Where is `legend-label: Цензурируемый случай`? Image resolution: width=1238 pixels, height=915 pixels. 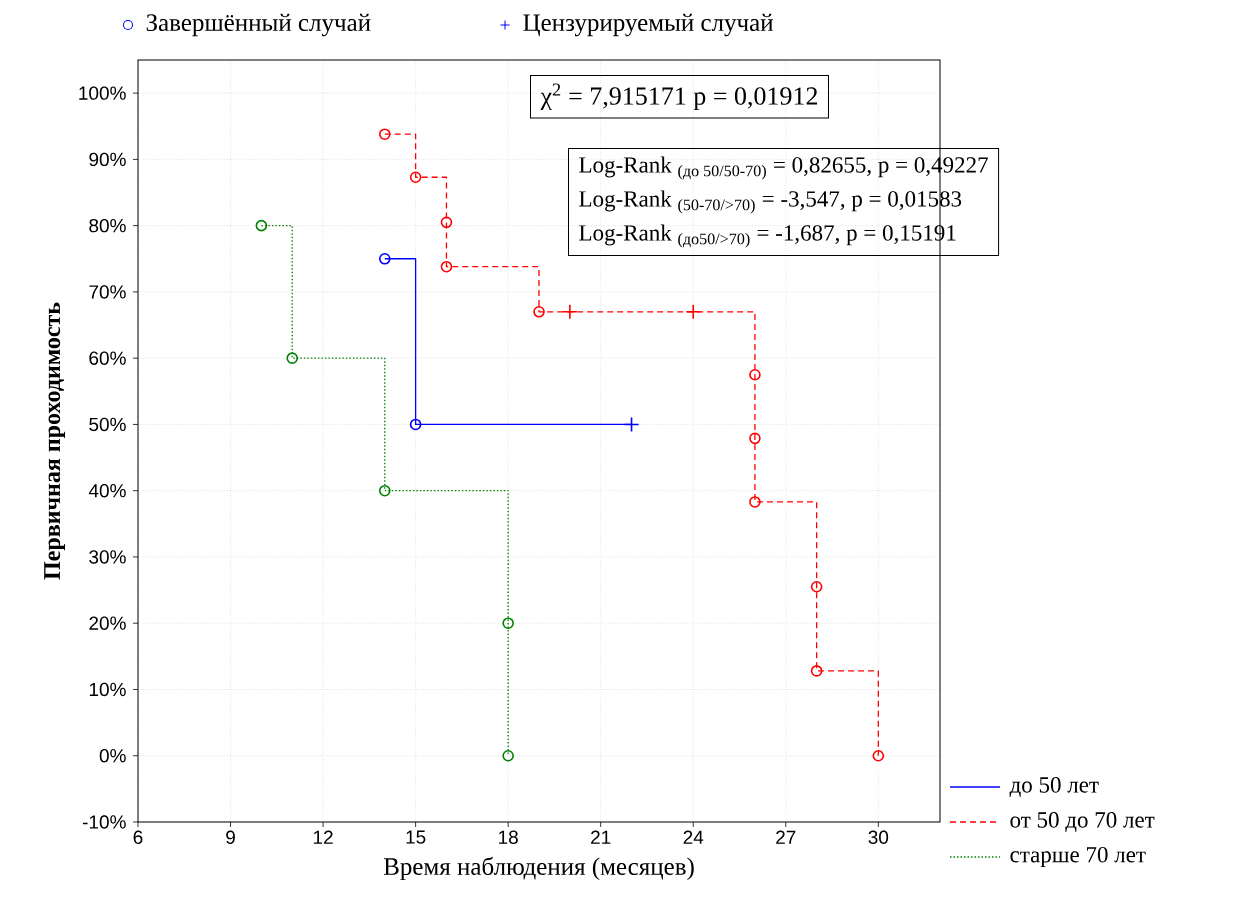
legend-label: Цензурируемый случай is located at coordinates (648, 25).